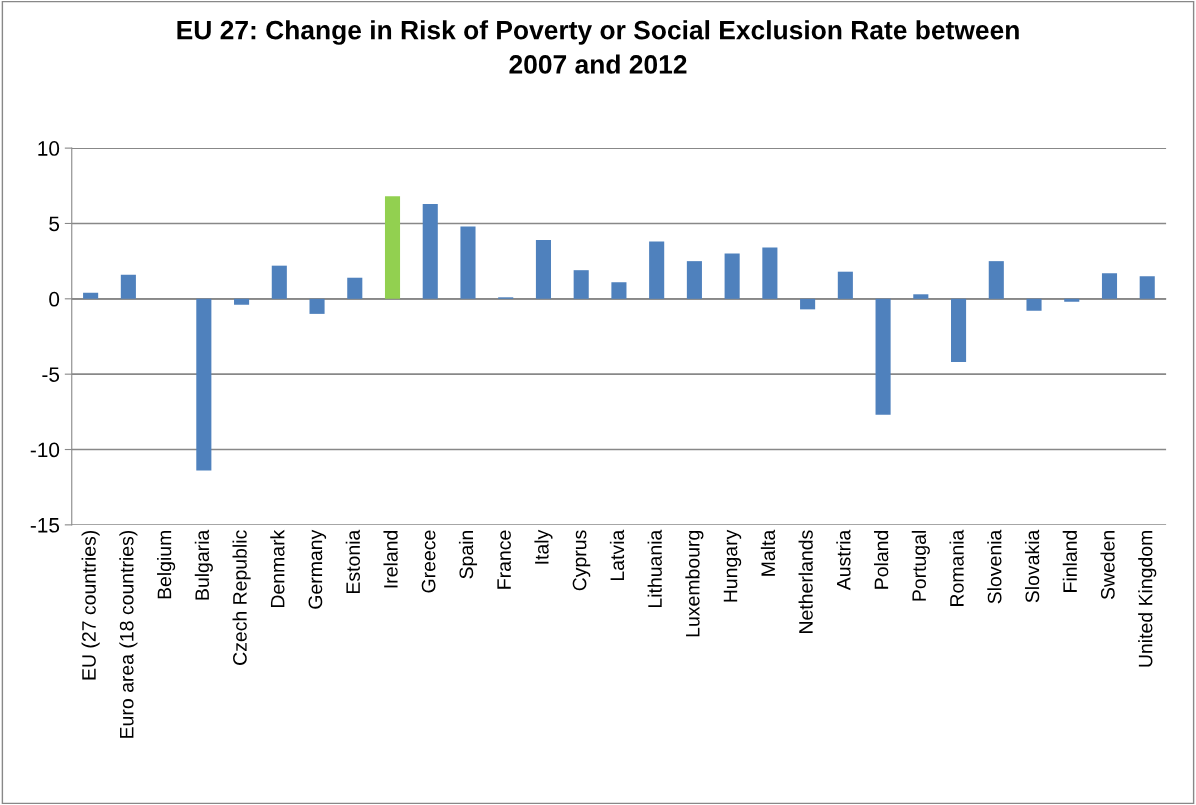 The height and width of the screenshot is (805, 1196). Describe the element at coordinates (1032, 566) in the screenshot. I see `x-tick-label: Slovakia` at that location.